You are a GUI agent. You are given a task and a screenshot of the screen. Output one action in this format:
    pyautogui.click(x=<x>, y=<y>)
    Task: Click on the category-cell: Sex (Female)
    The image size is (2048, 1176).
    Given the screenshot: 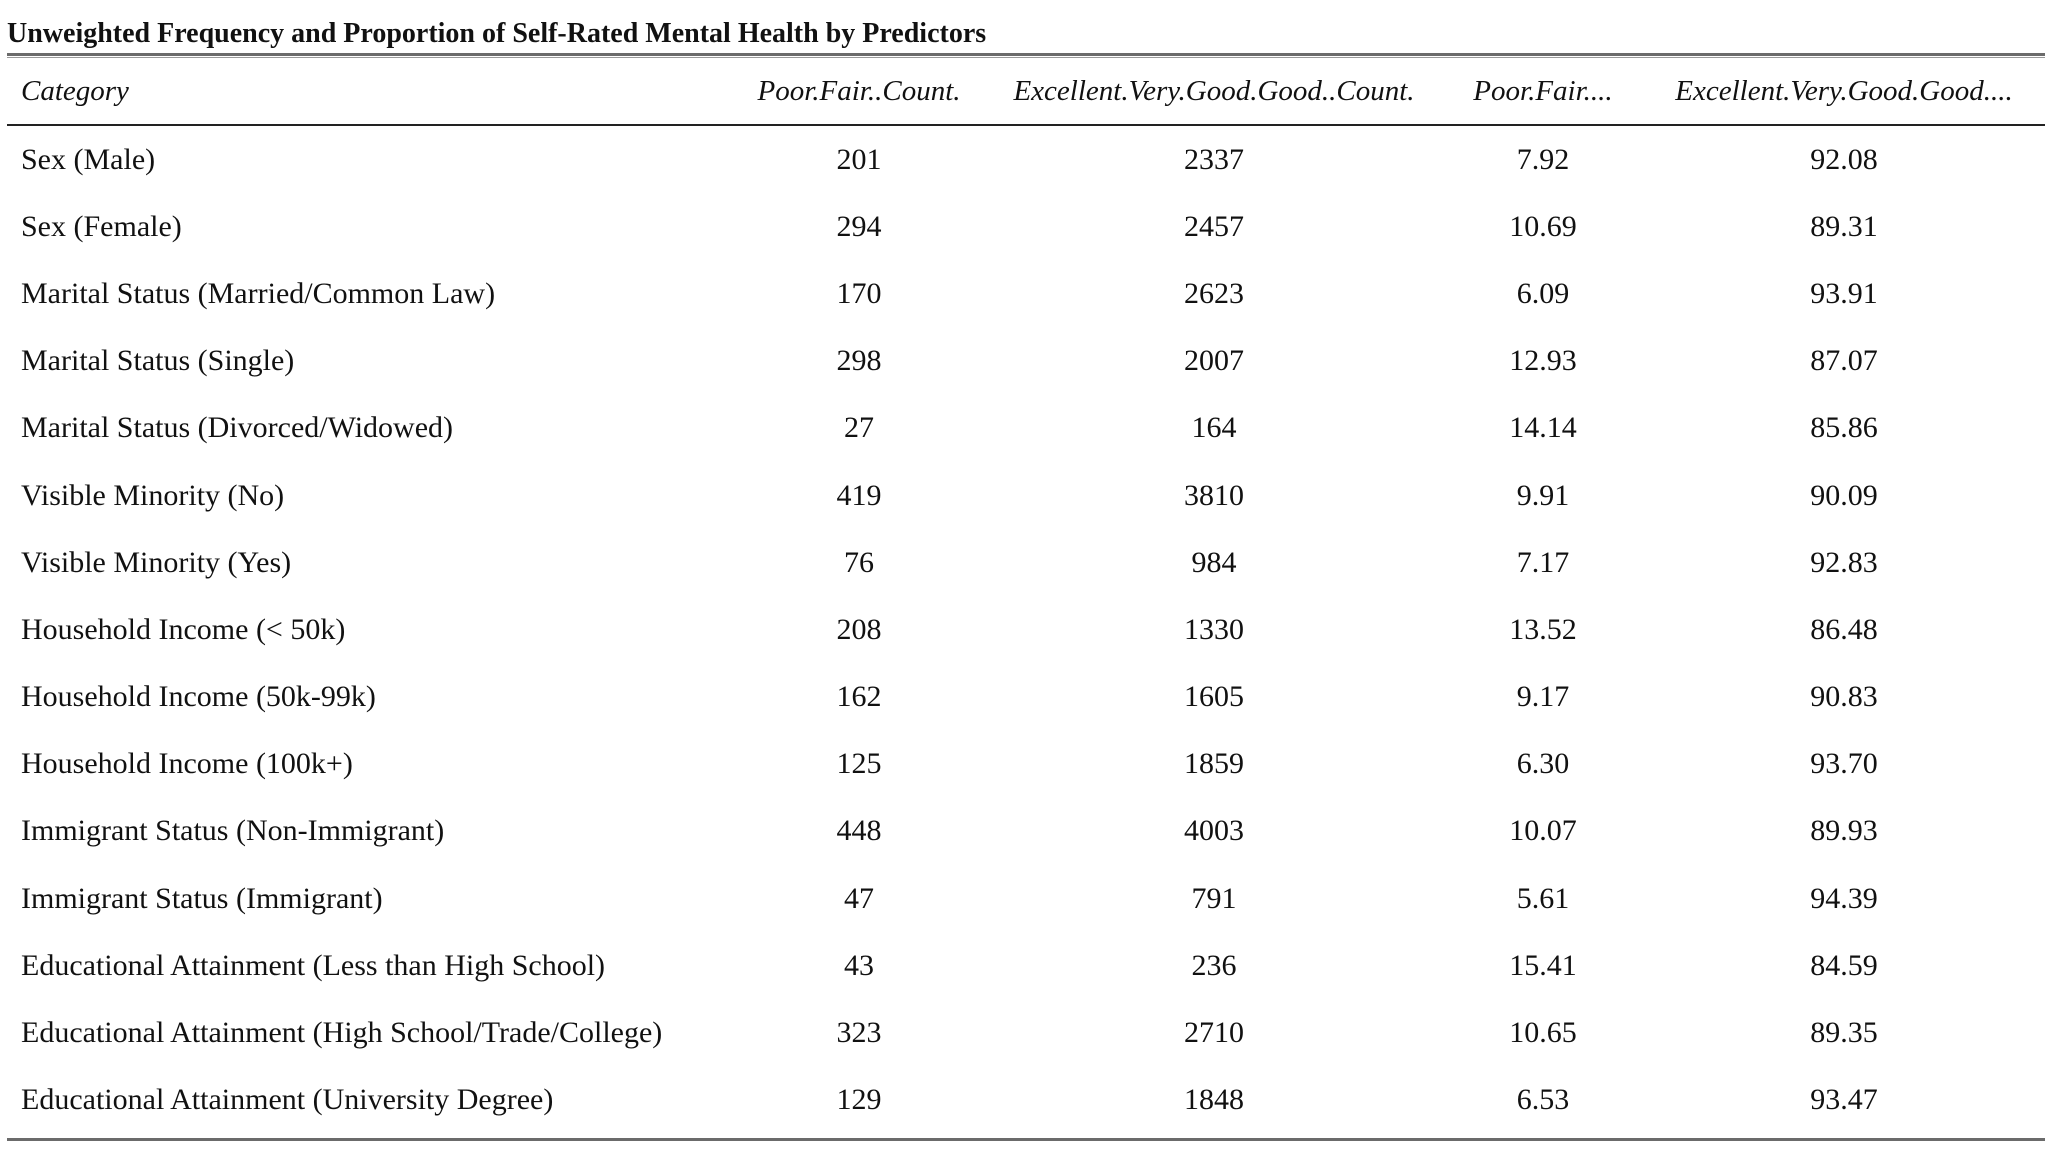 What is the action you would take?
    pyautogui.click(x=101, y=226)
    